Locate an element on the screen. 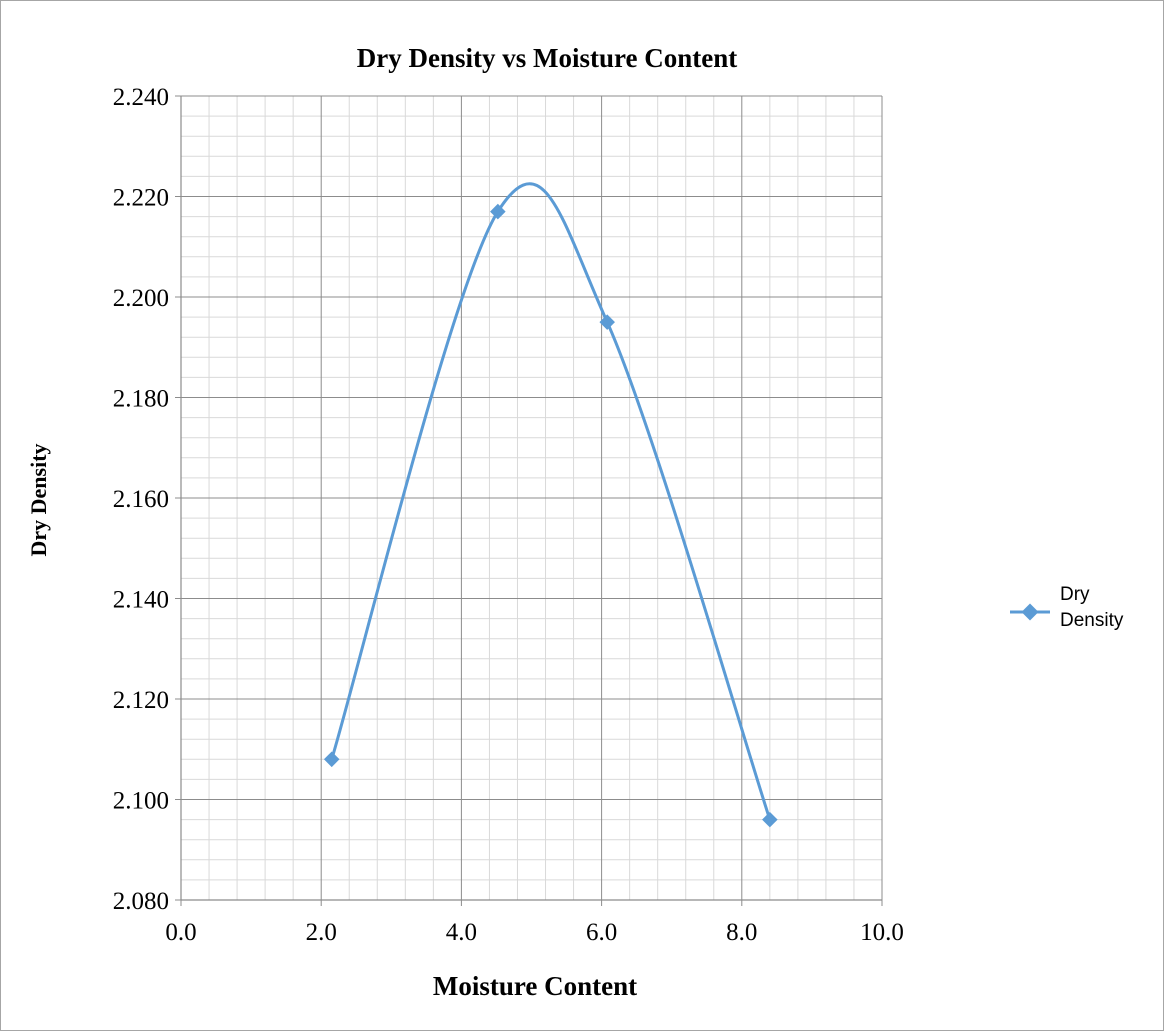 The image size is (1164, 1031). y-tick-label: 2.140 is located at coordinates (141, 600).